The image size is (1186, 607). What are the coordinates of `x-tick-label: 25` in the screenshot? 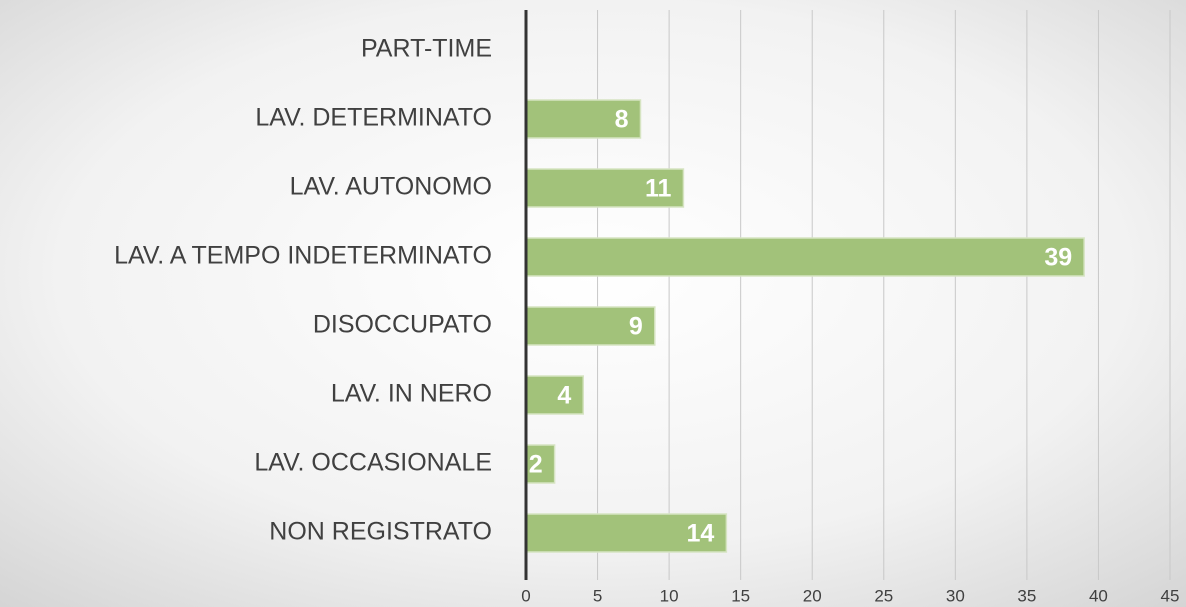 It's located at (883, 595).